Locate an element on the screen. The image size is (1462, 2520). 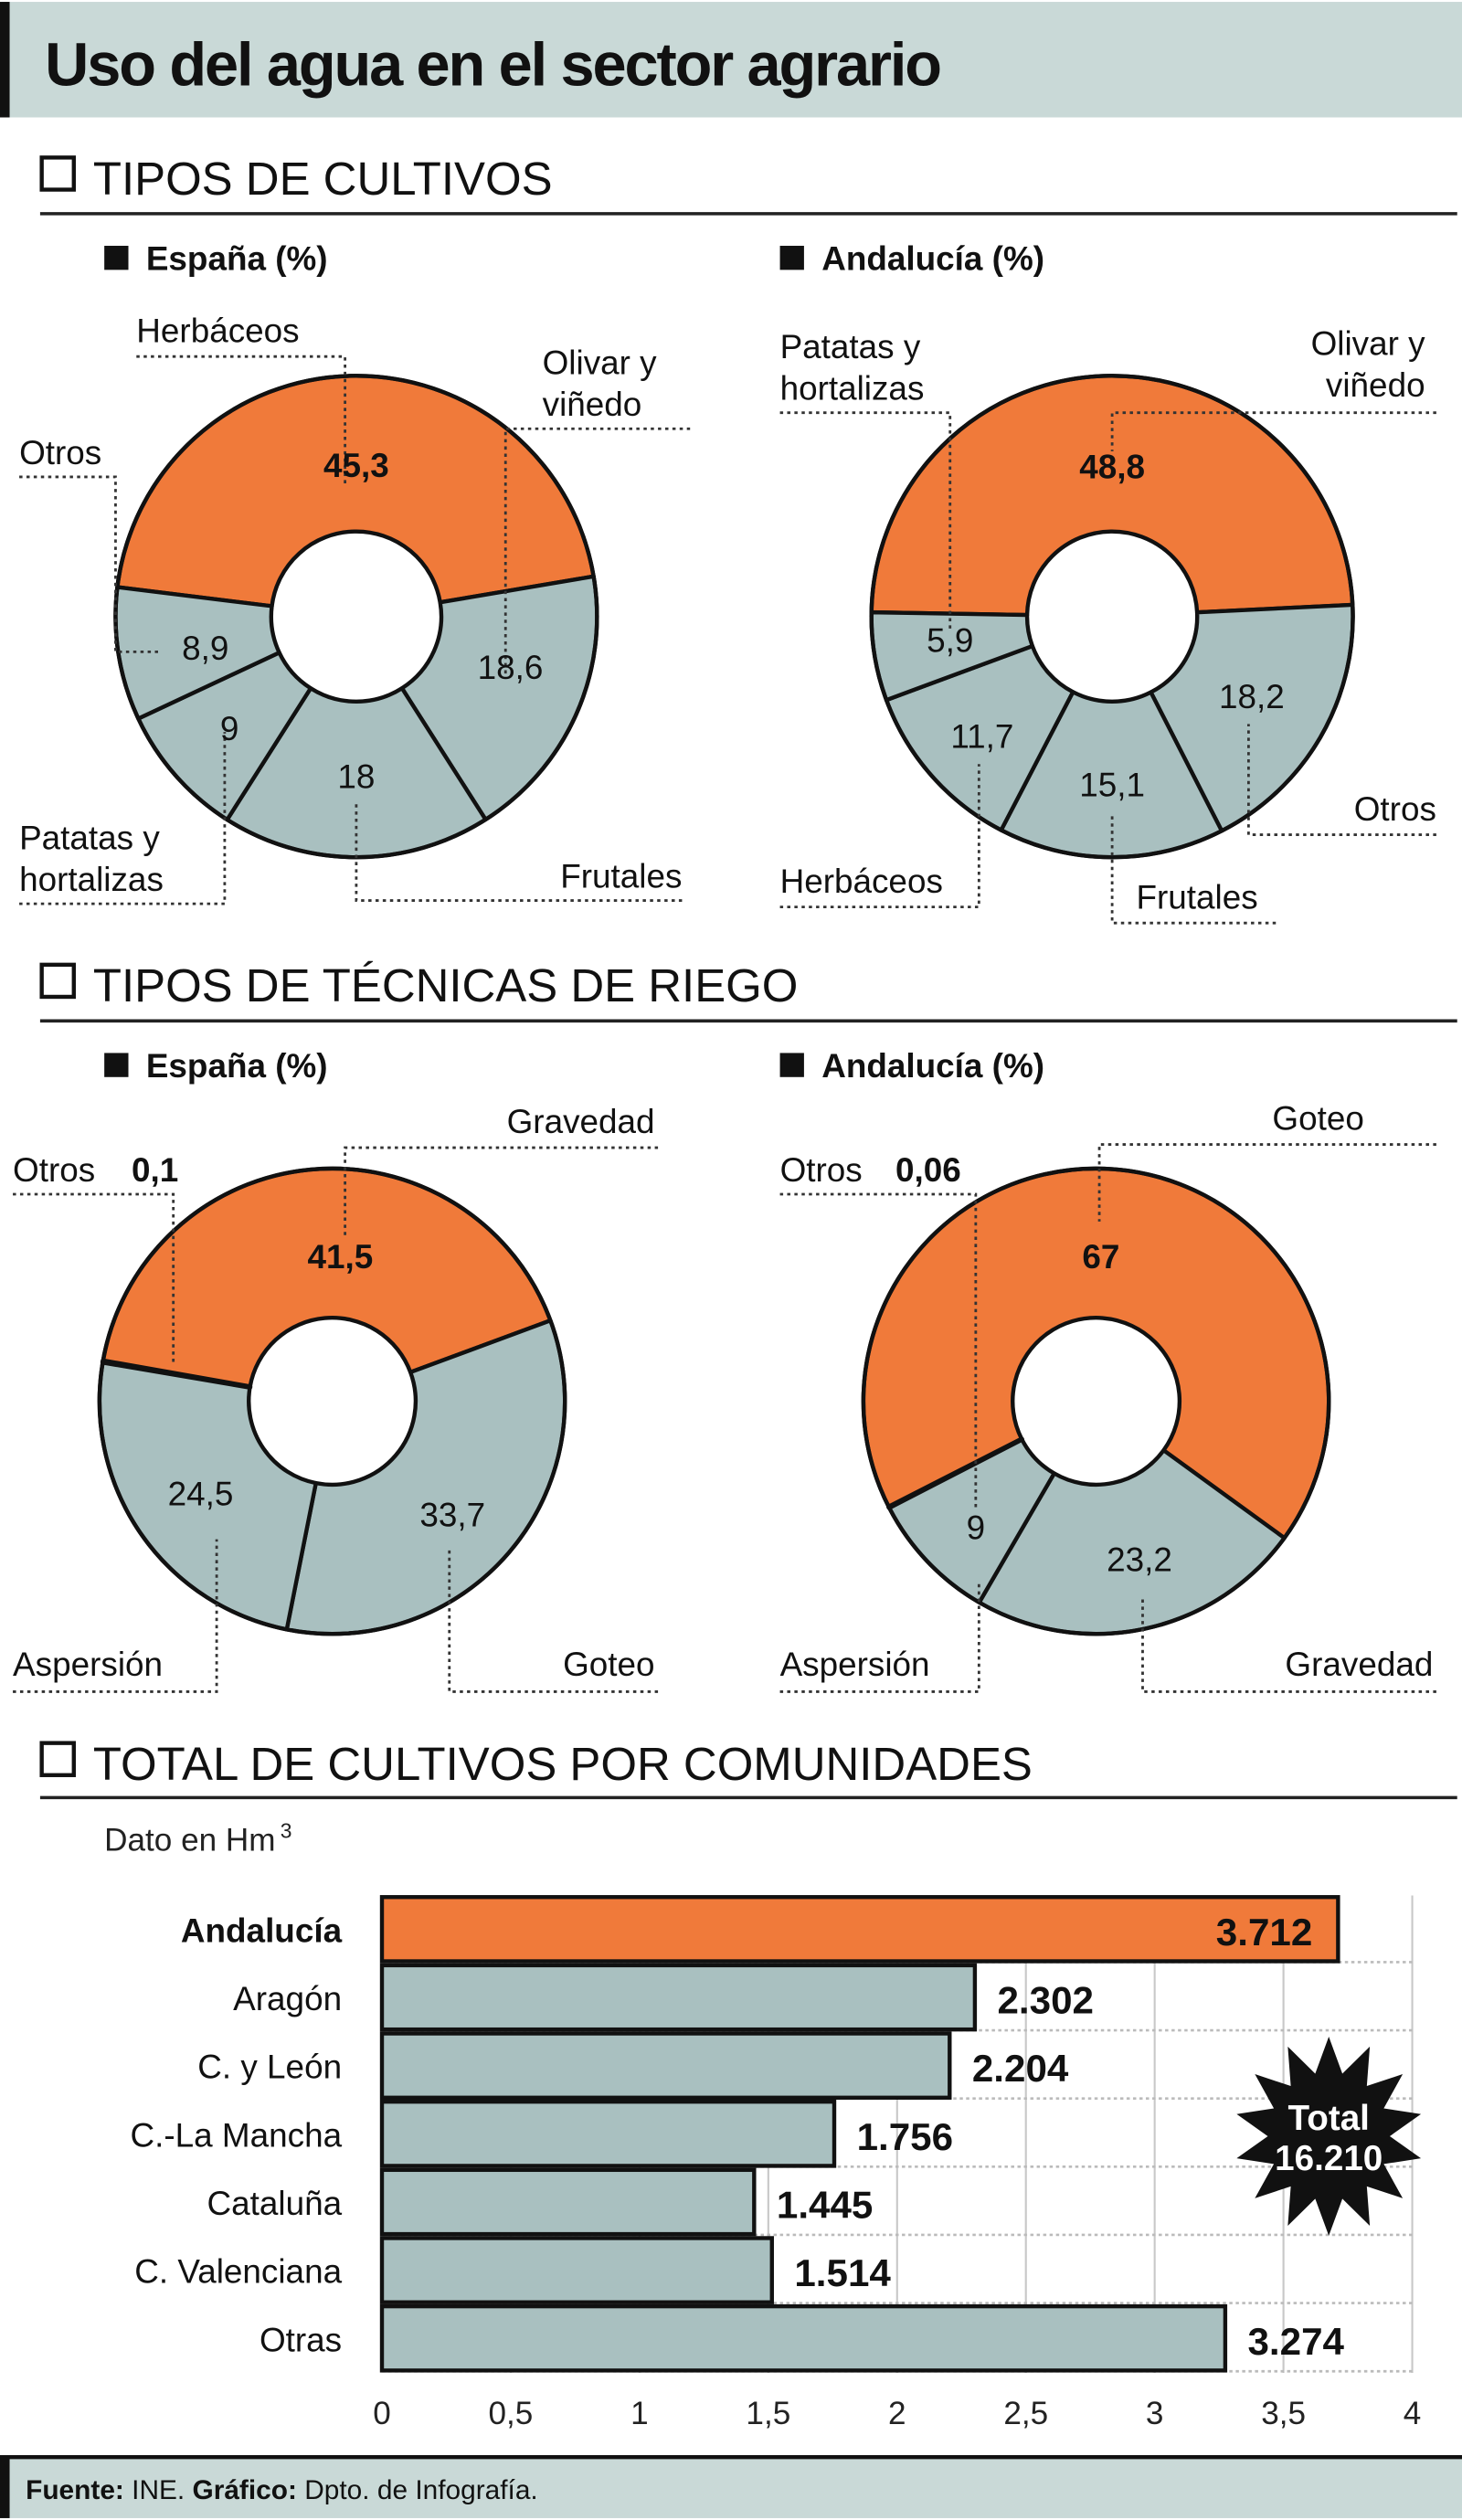
slice-label-line: Frutales is located at coordinates (1196, 897).